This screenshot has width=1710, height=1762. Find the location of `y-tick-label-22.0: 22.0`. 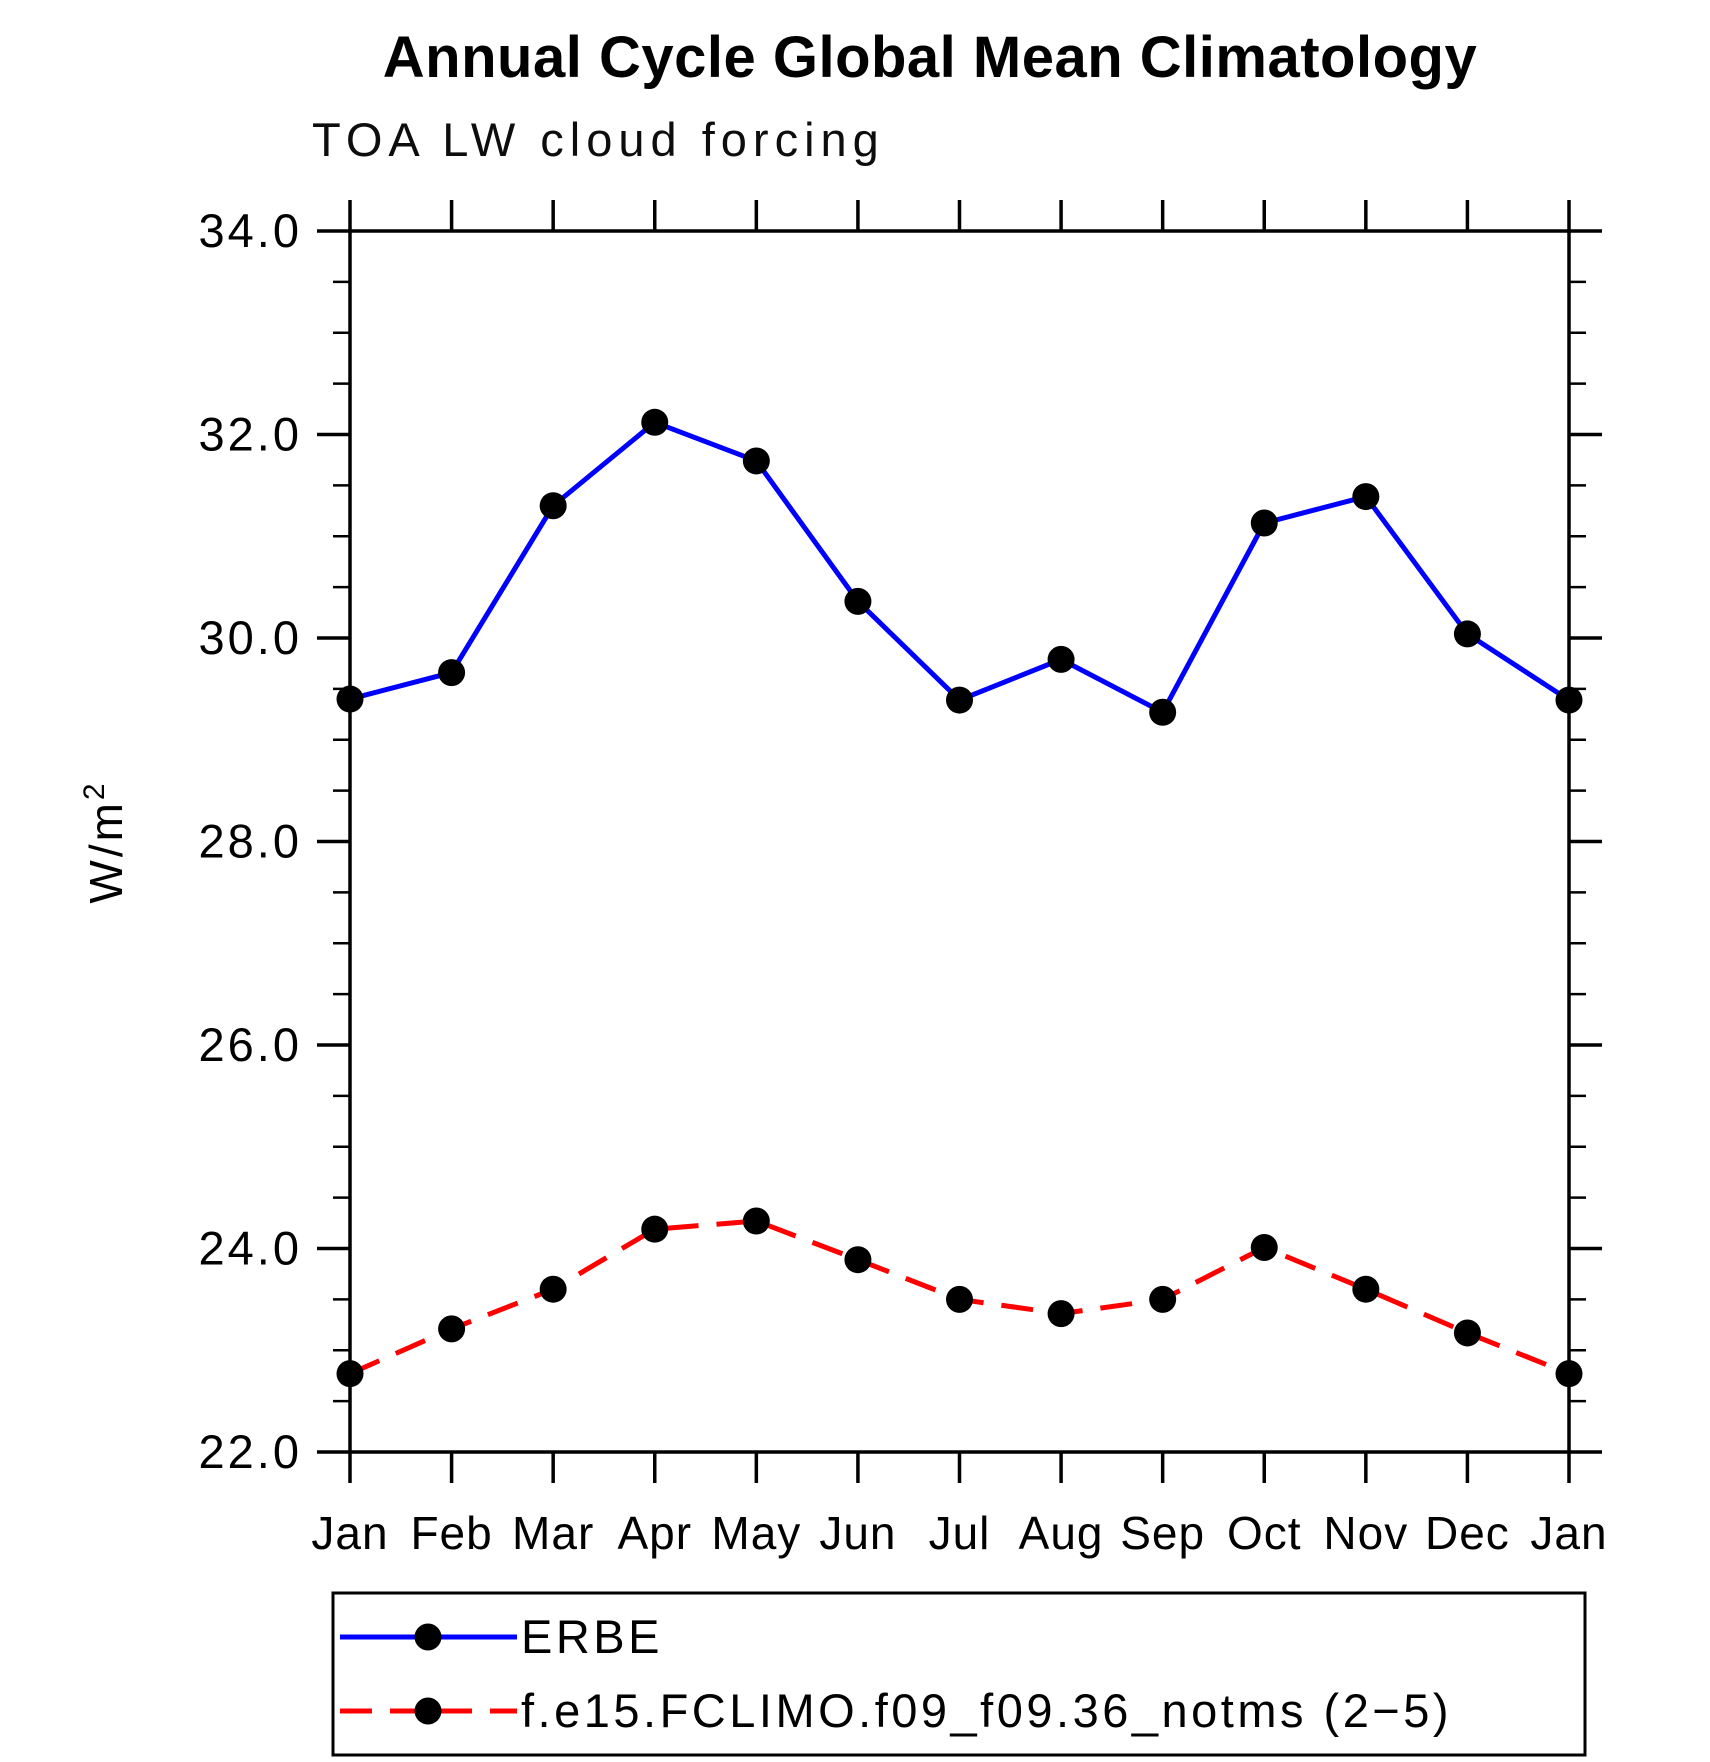

y-tick-label-22.0: 22.0 is located at coordinates (250, 1451).